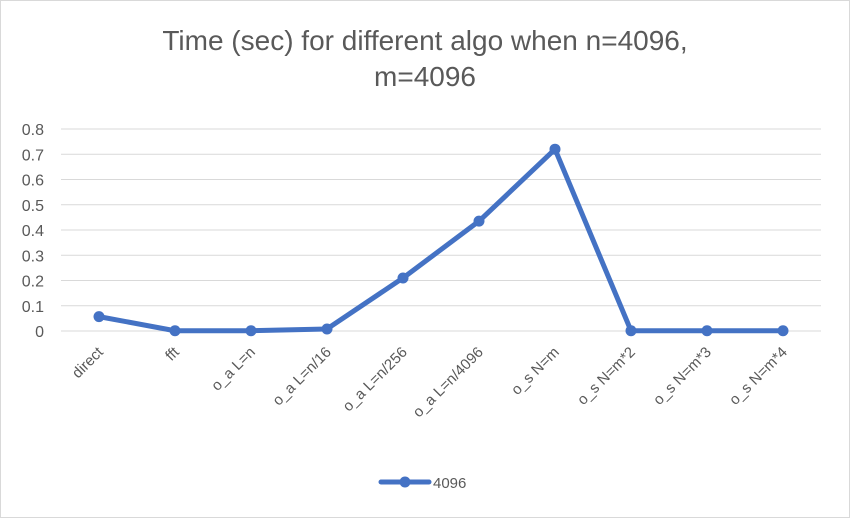  I want to click on y-tick-label: 0.1, so click(33, 307).